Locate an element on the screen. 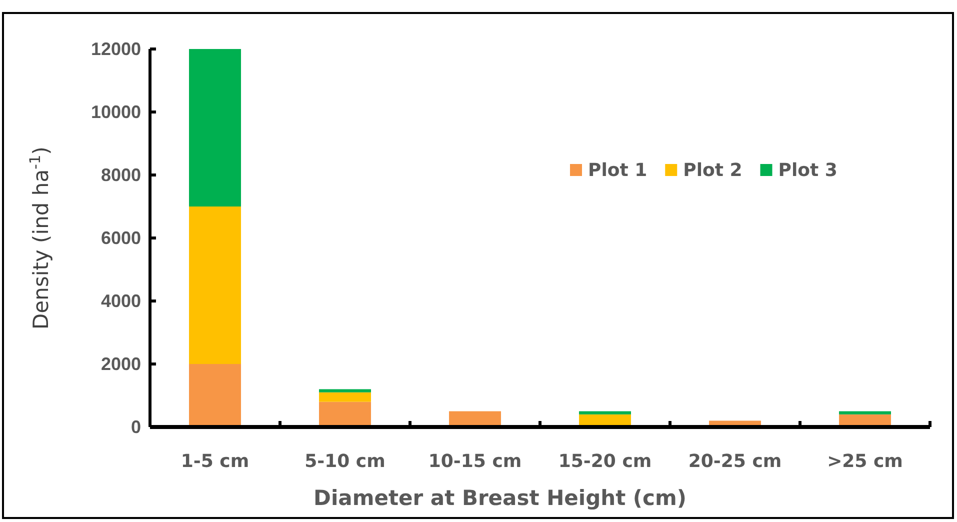  x-tick-label: 20-25 cm is located at coordinates (735, 461).